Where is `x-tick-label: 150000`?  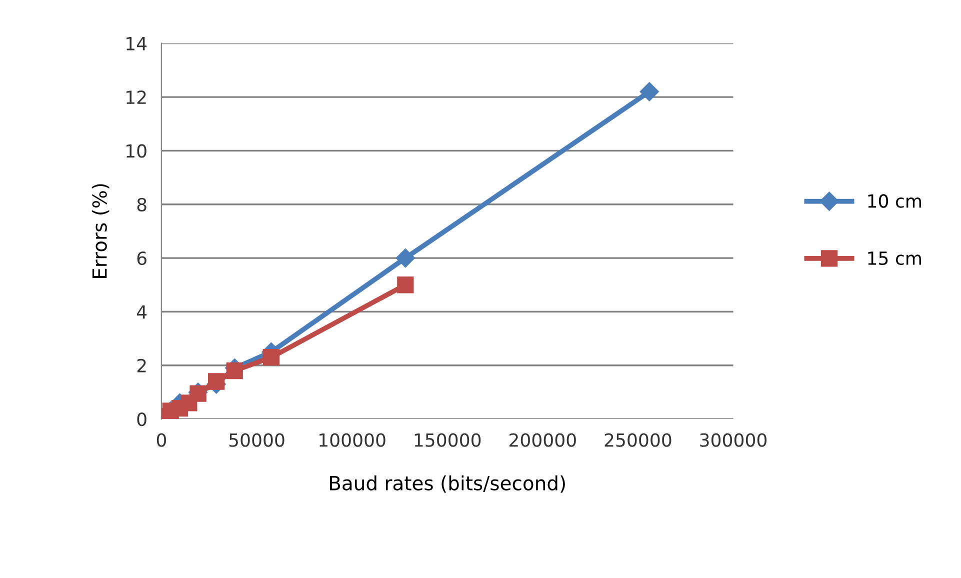 x-tick-label: 150000 is located at coordinates (447, 440).